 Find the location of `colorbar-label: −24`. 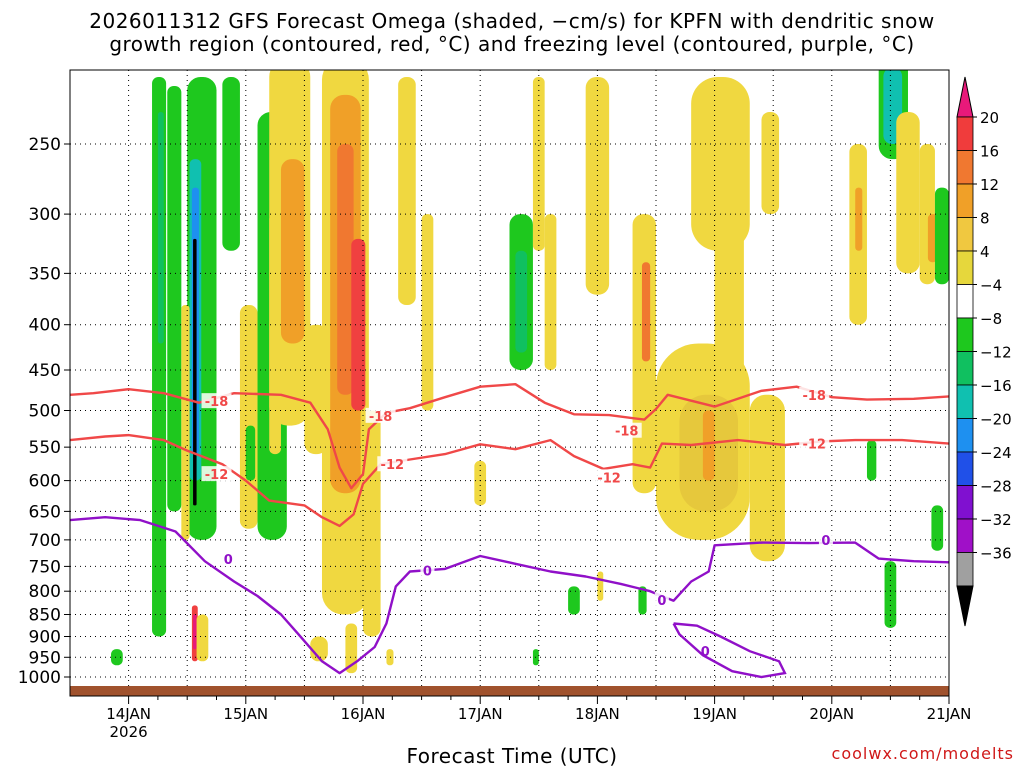

colorbar-label: −24 is located at coordinates (996, 453).